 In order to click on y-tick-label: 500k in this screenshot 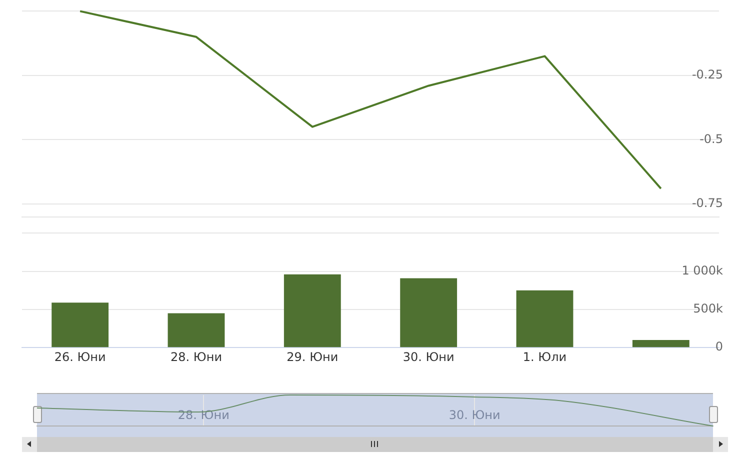, I will do `click(708, 309)`.